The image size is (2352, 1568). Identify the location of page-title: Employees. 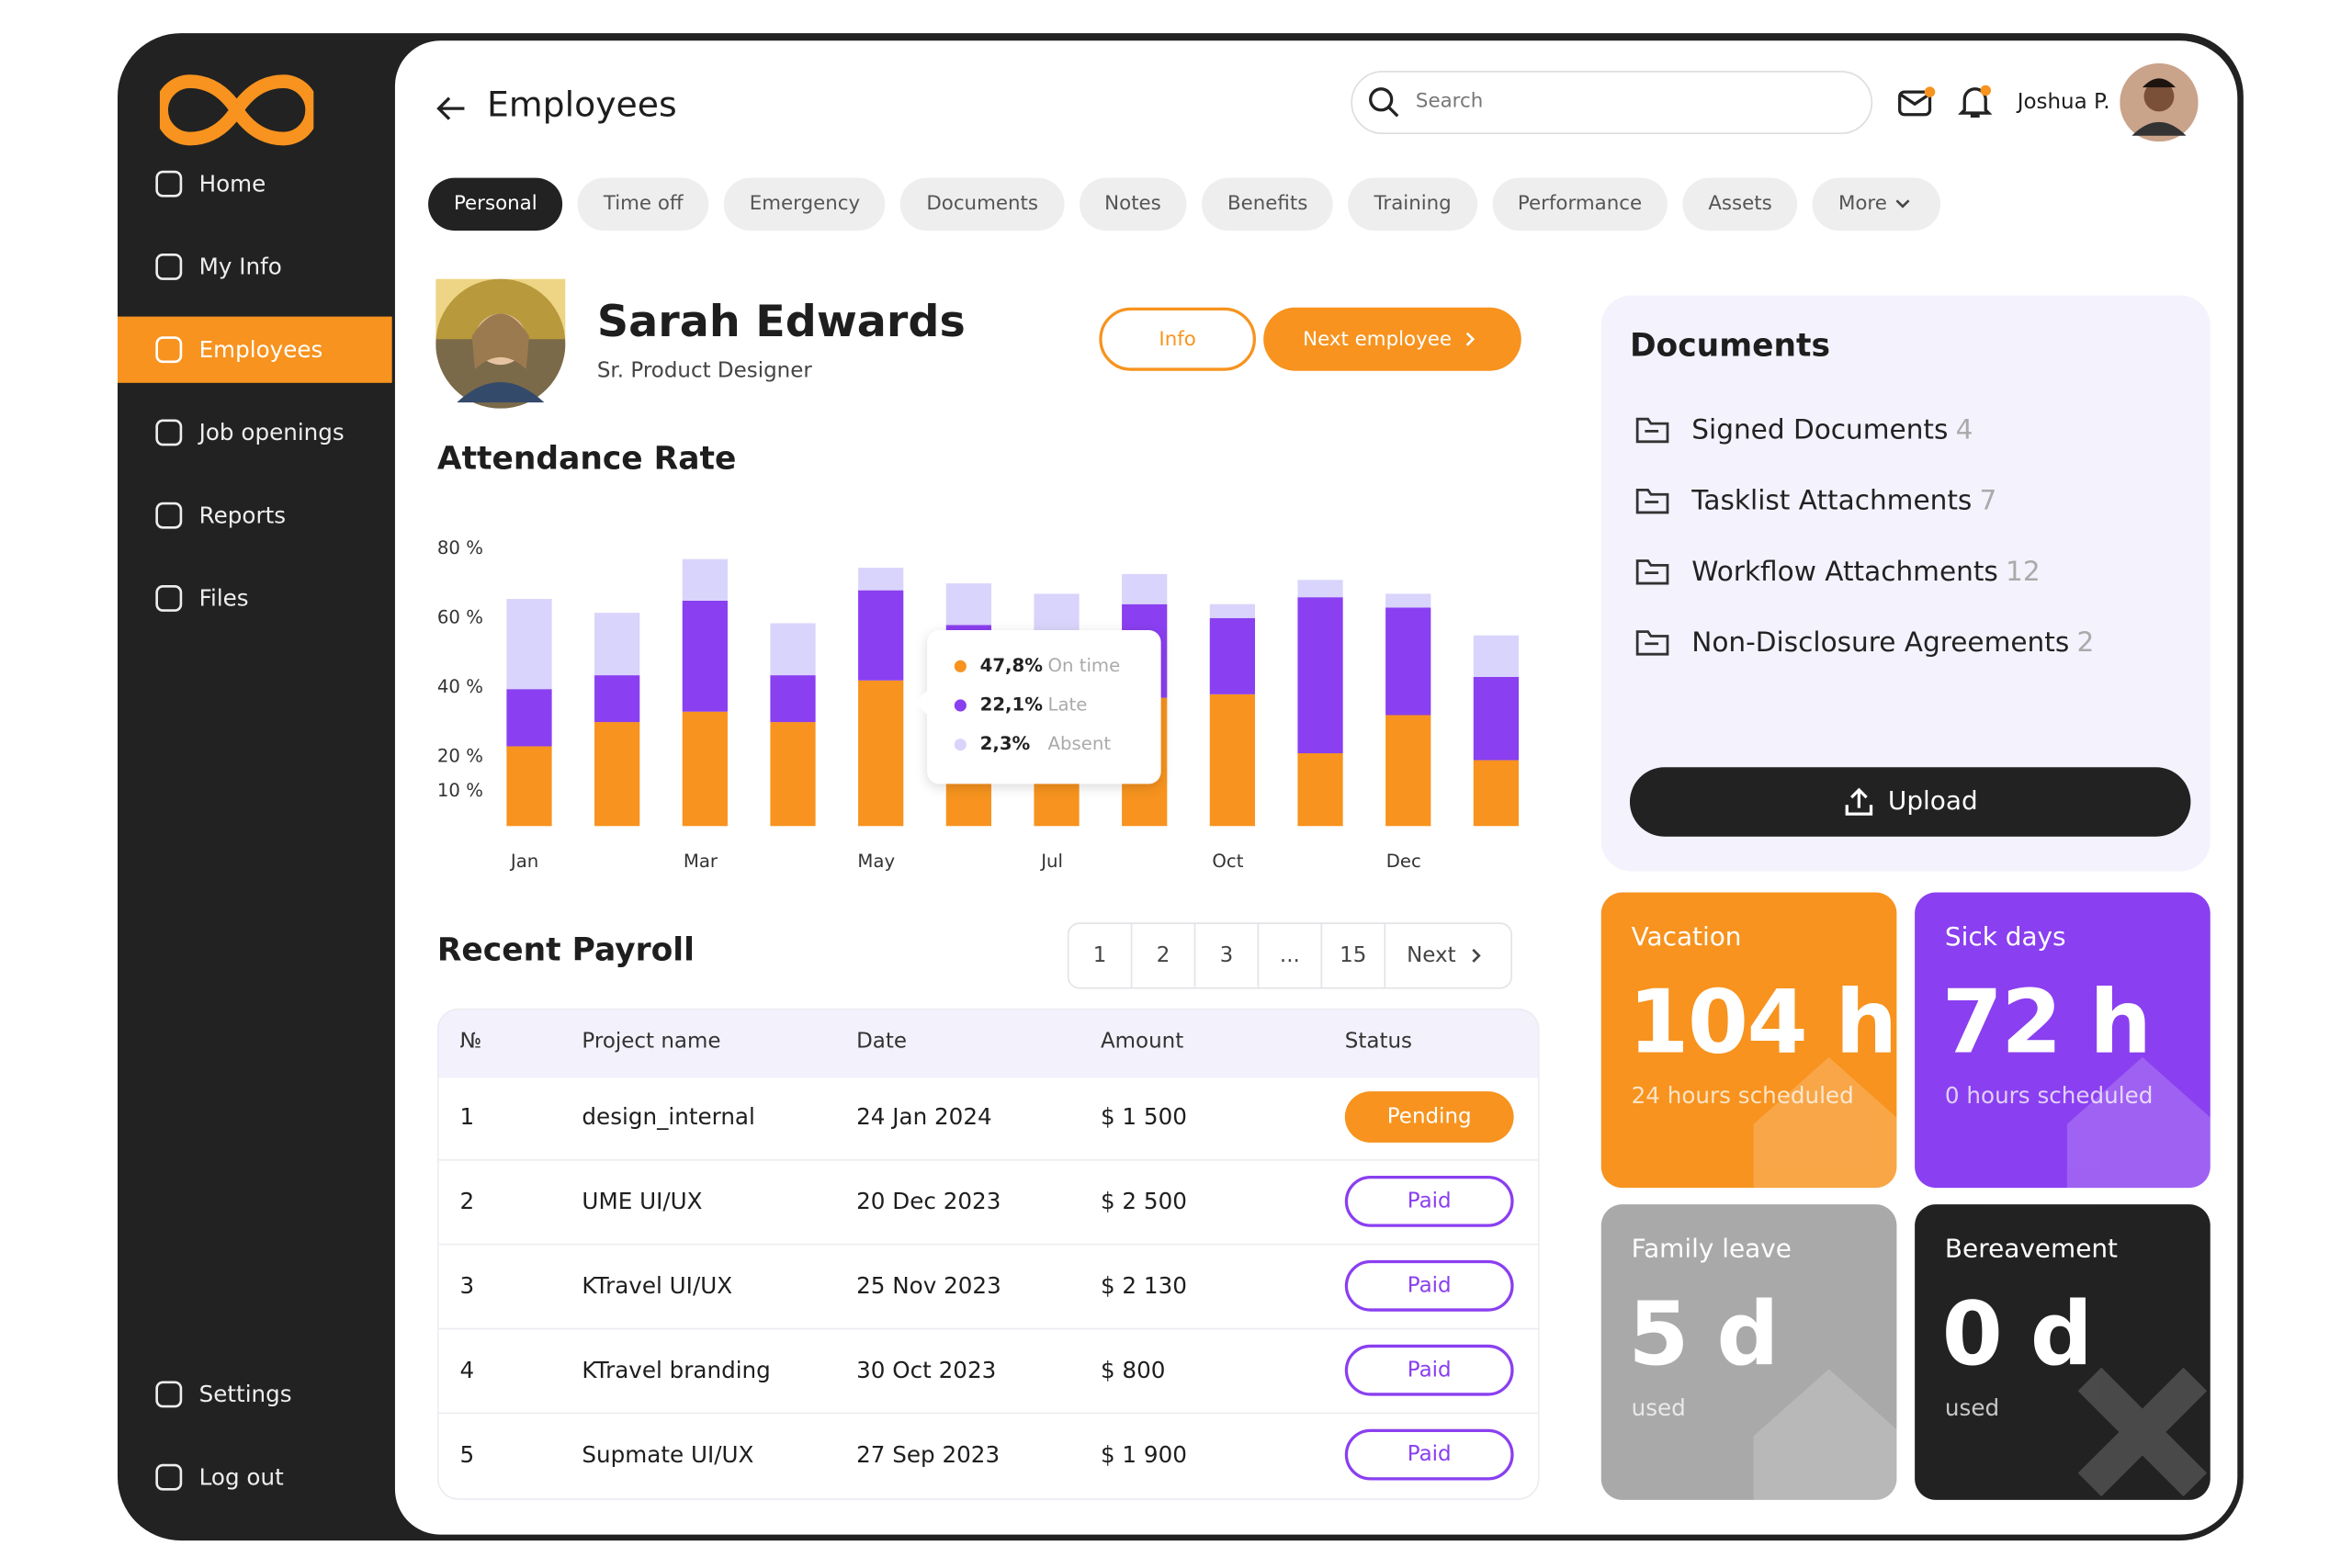
(582, 106).